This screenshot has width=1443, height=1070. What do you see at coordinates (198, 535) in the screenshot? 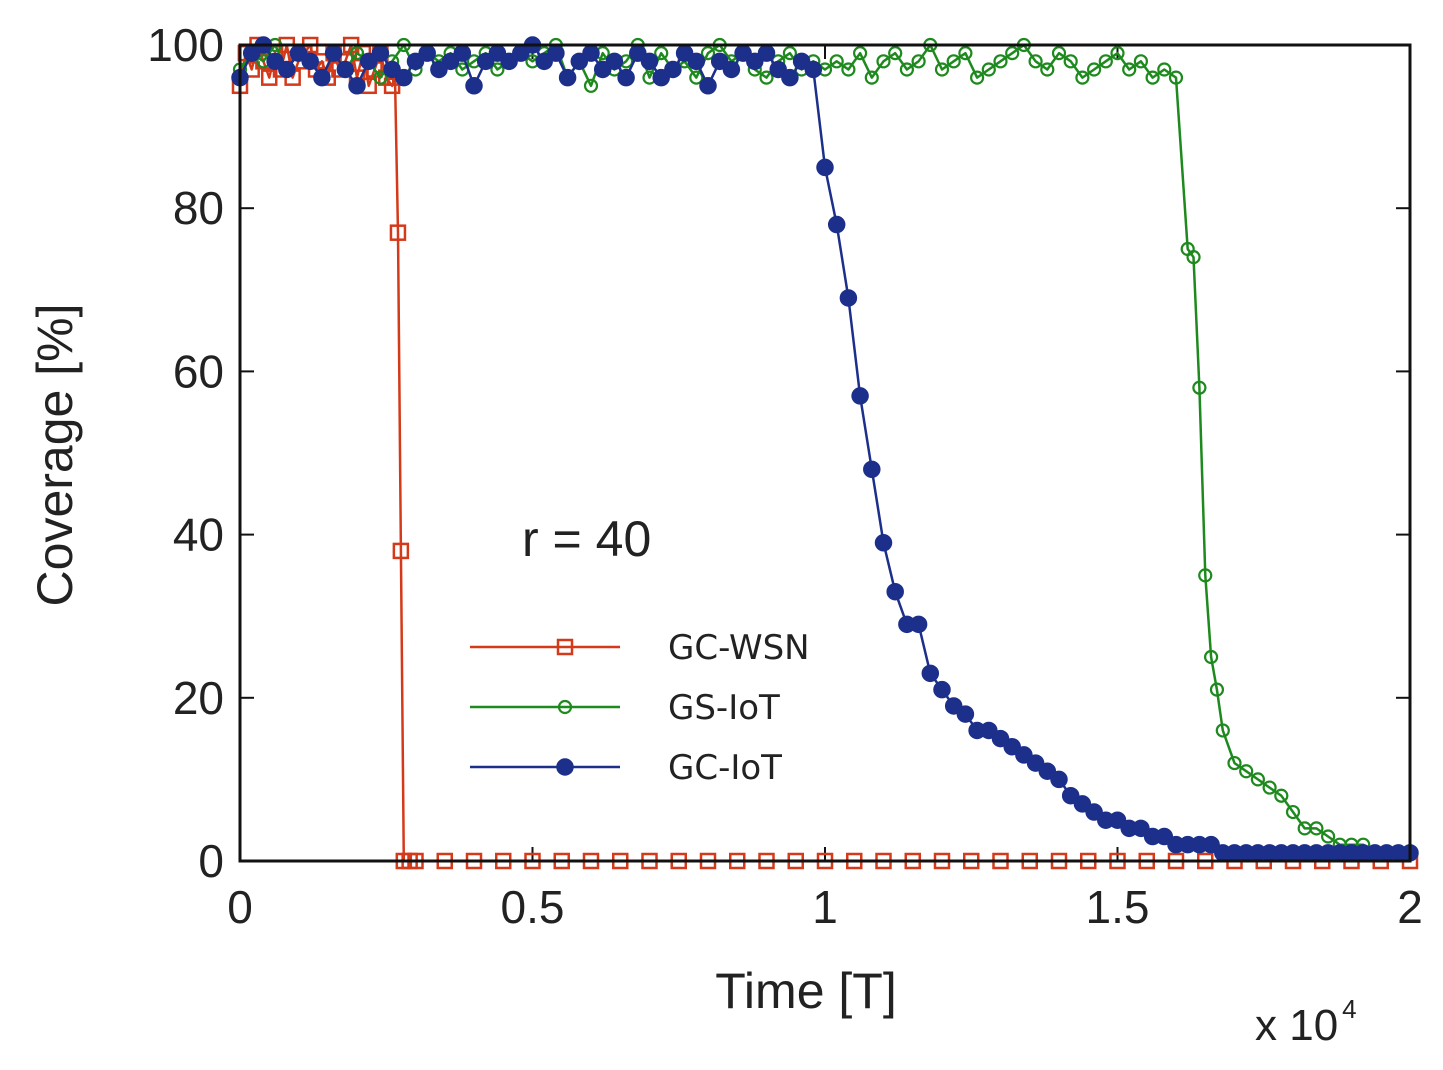
I see `y-tick-label: 40` at bounding box center [198, 535].